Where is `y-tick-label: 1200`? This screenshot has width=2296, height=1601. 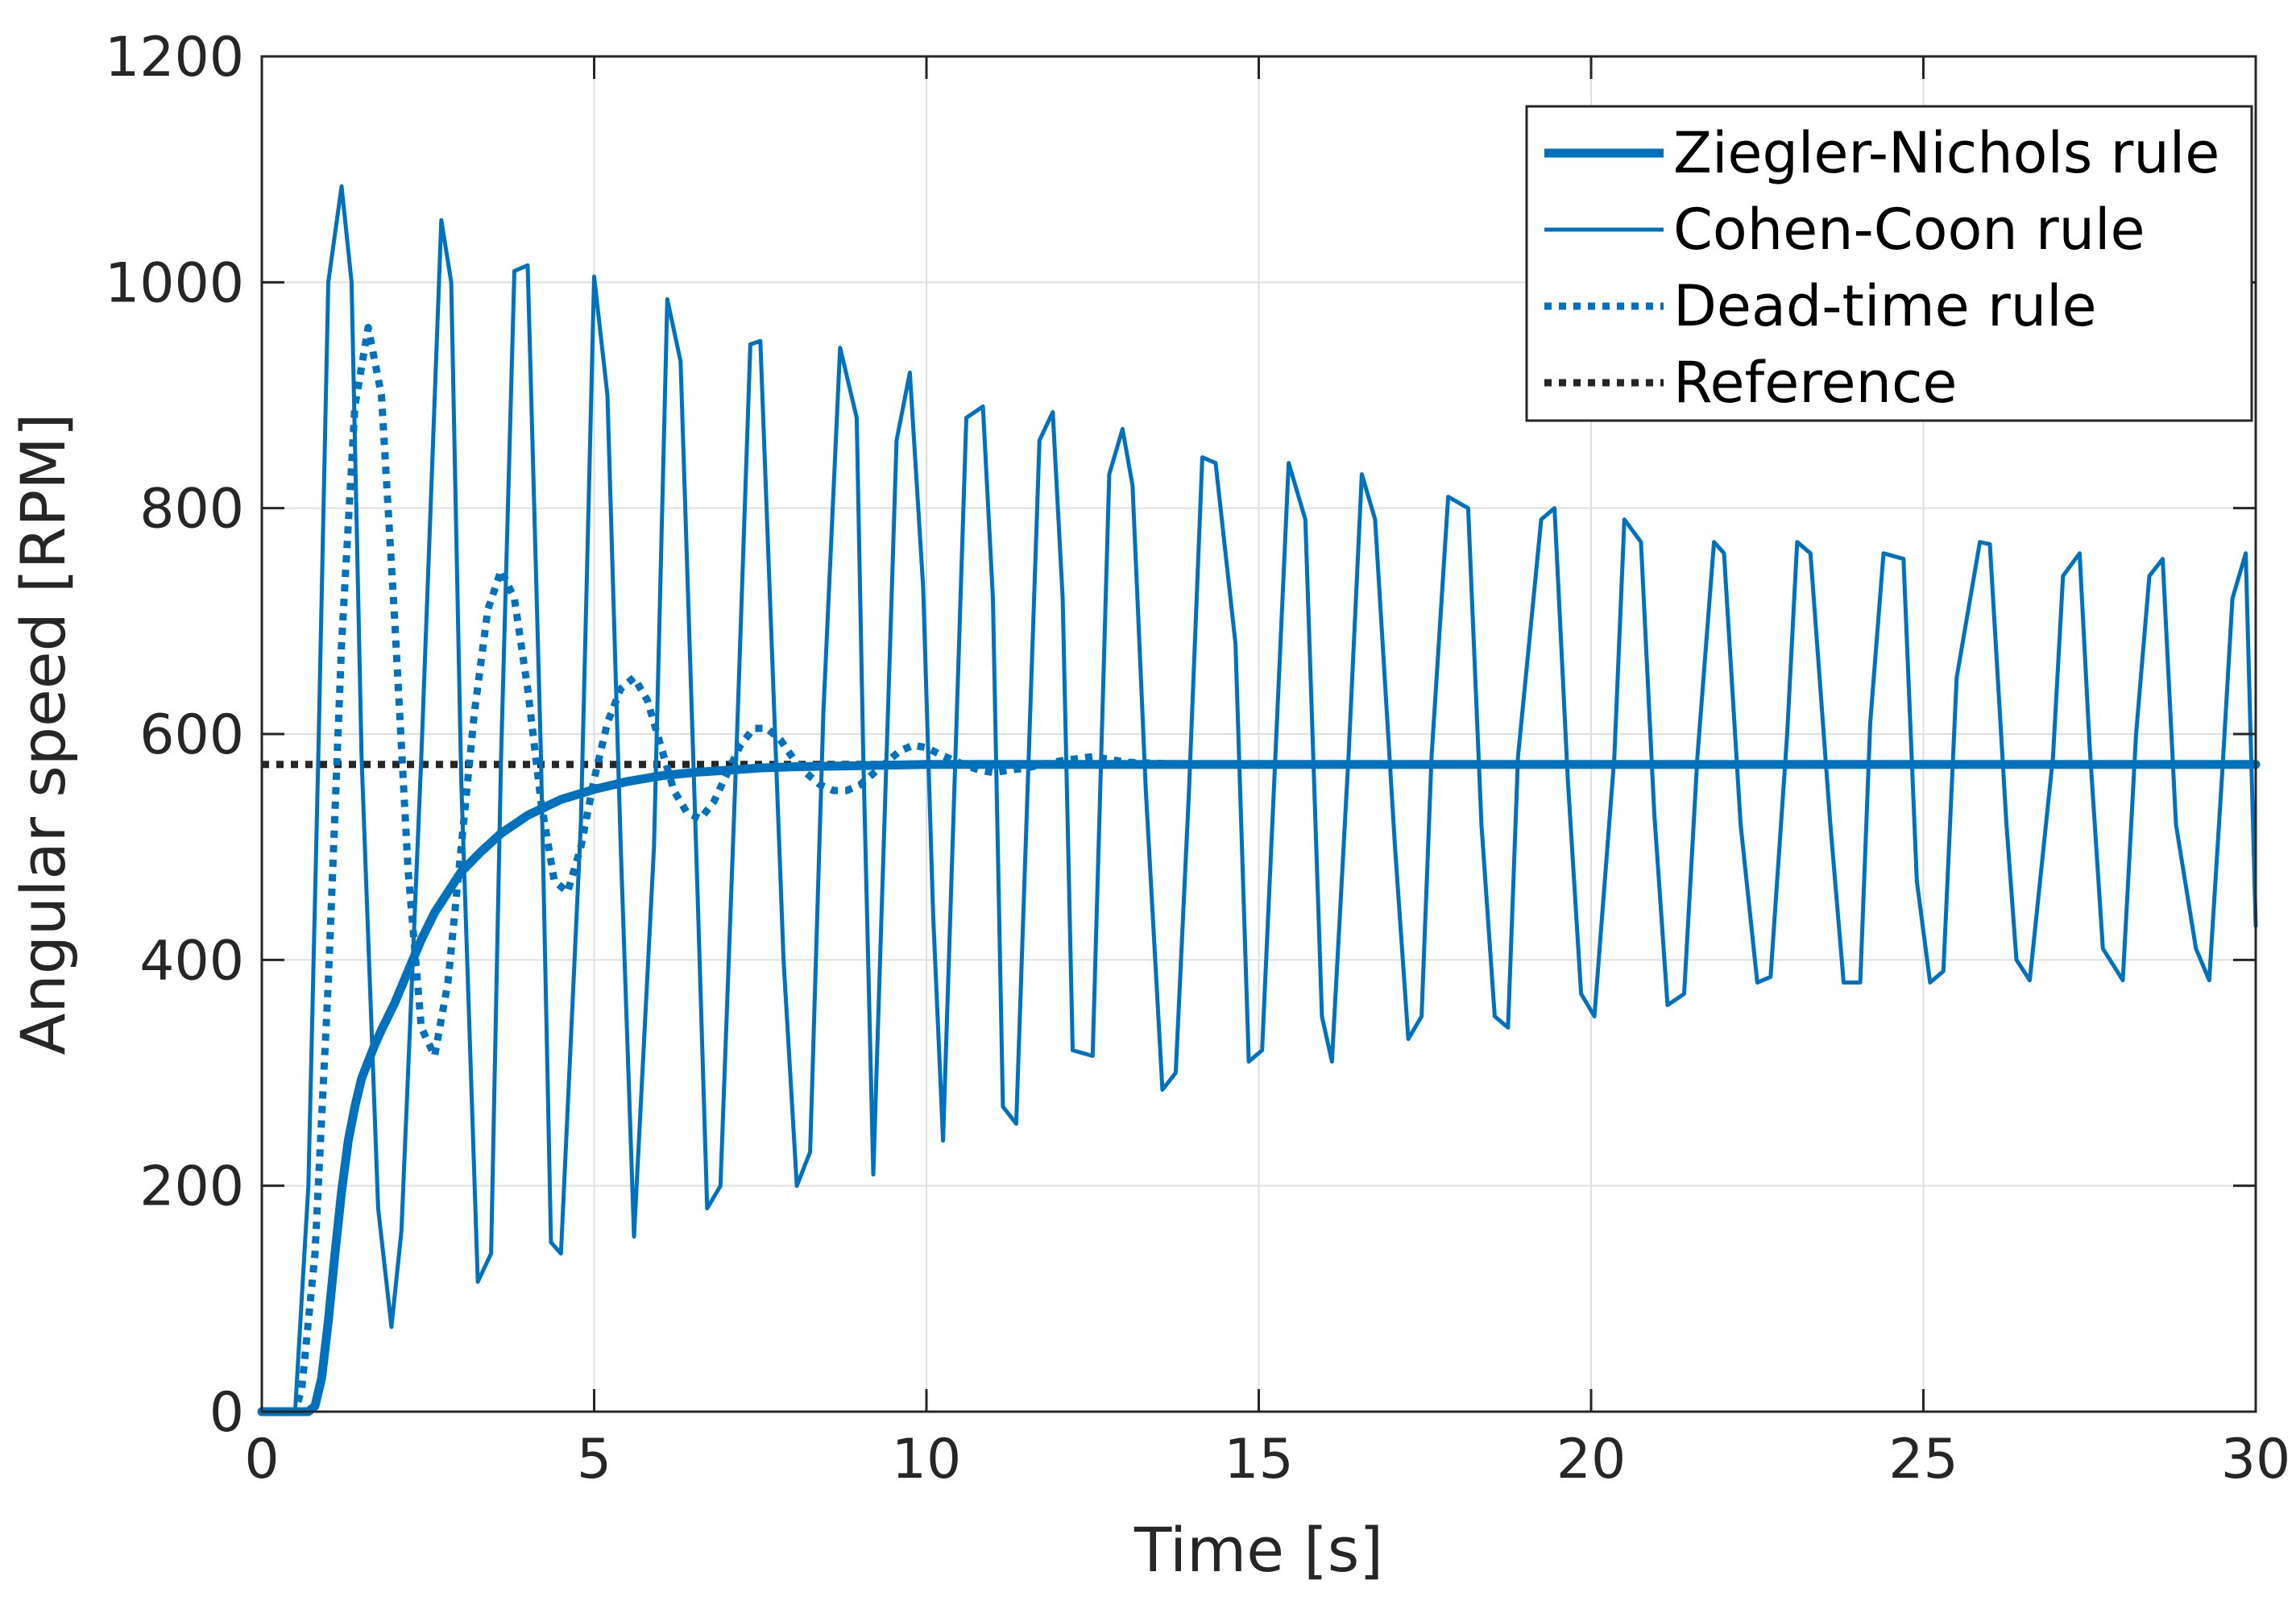 y-tick-label: 1200 is located at coordinates (174, 57).